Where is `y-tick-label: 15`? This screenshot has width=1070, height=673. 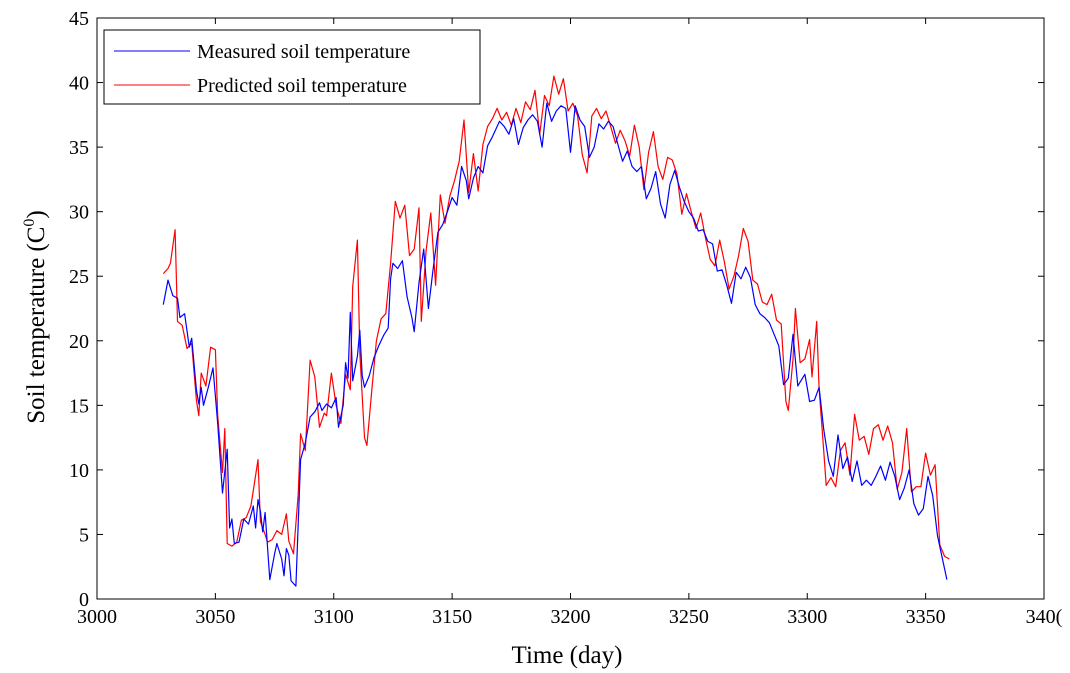 y-tick-label: 15 is located at coordinates (79, 406).